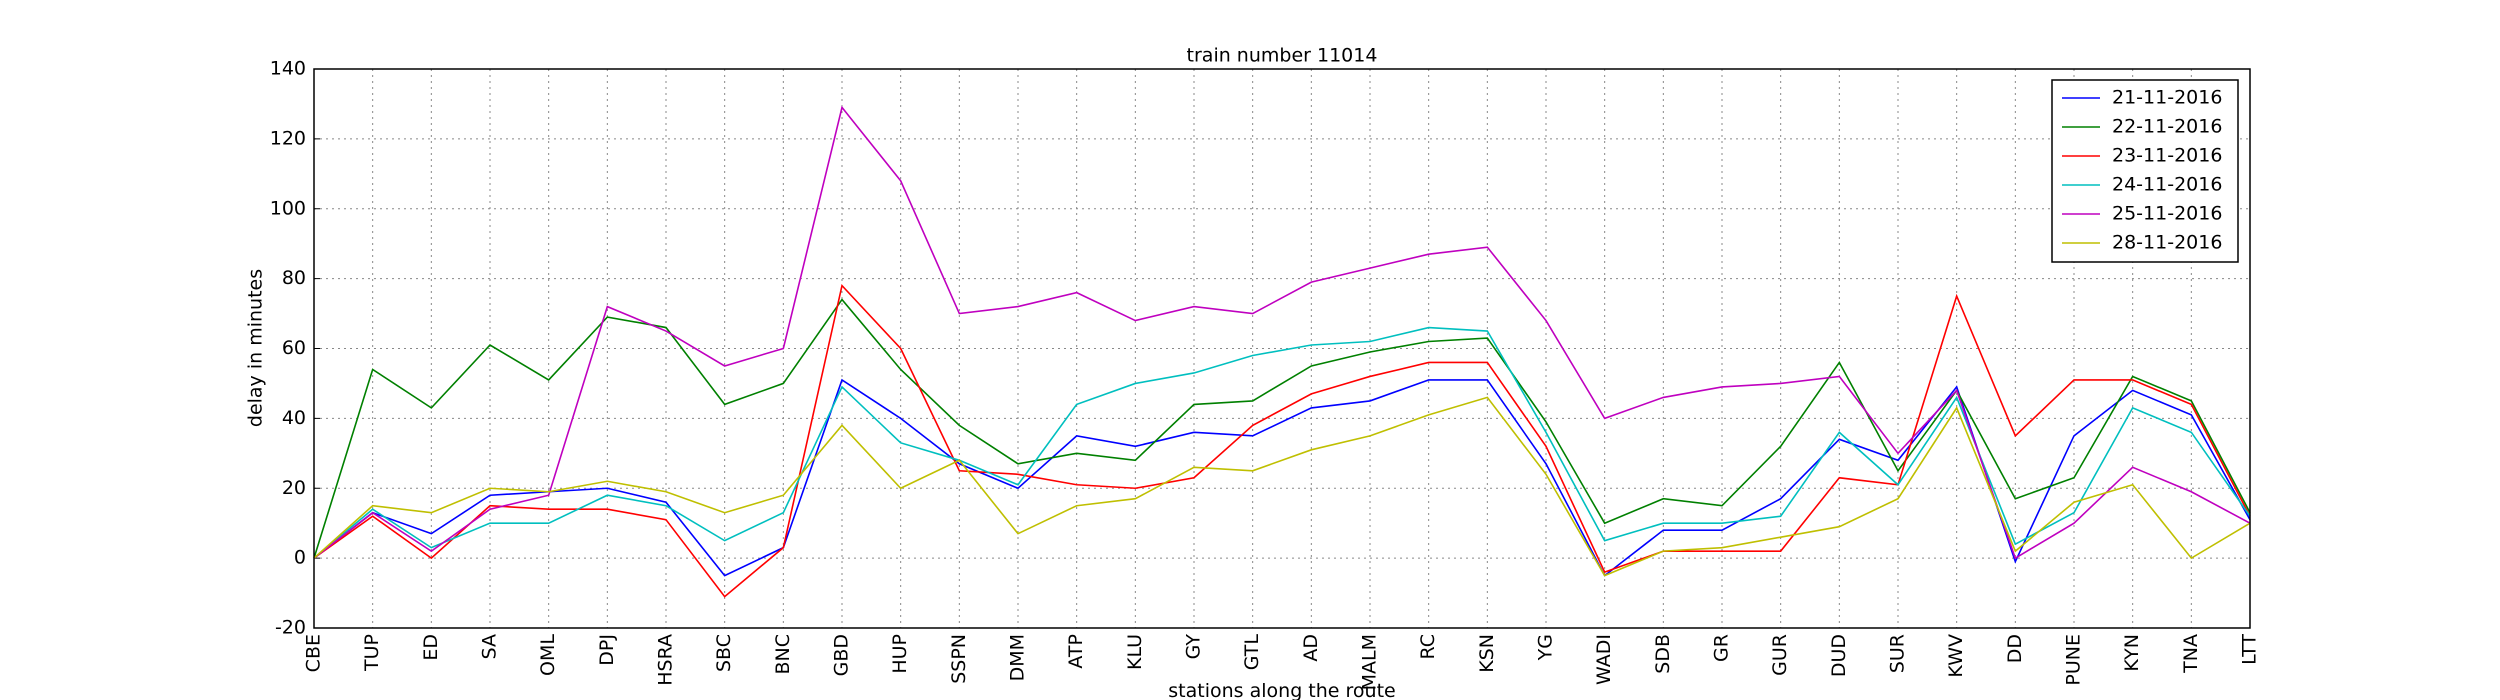  What do you see at coordinates (607, 650) in the screenshot?
I see `x-tick-label: DPJ` at bounding box center [607, 650].